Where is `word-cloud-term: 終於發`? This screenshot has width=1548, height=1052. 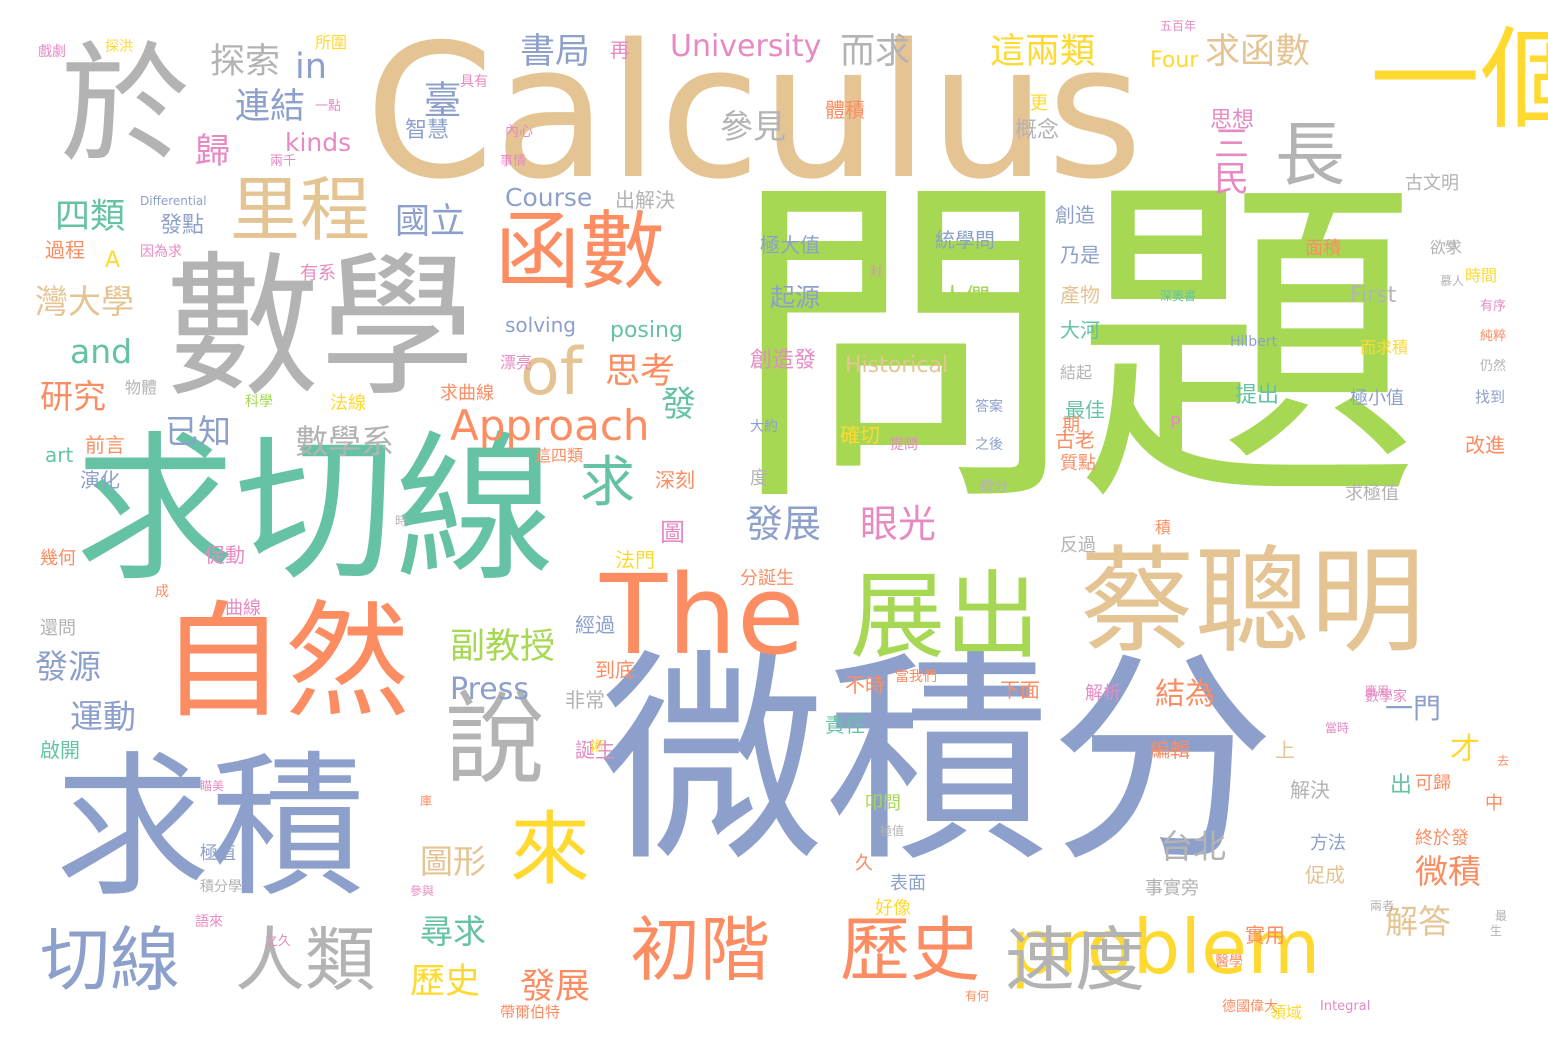
word-cloud-term: 終於發 is located at coordinates (1442, 838).